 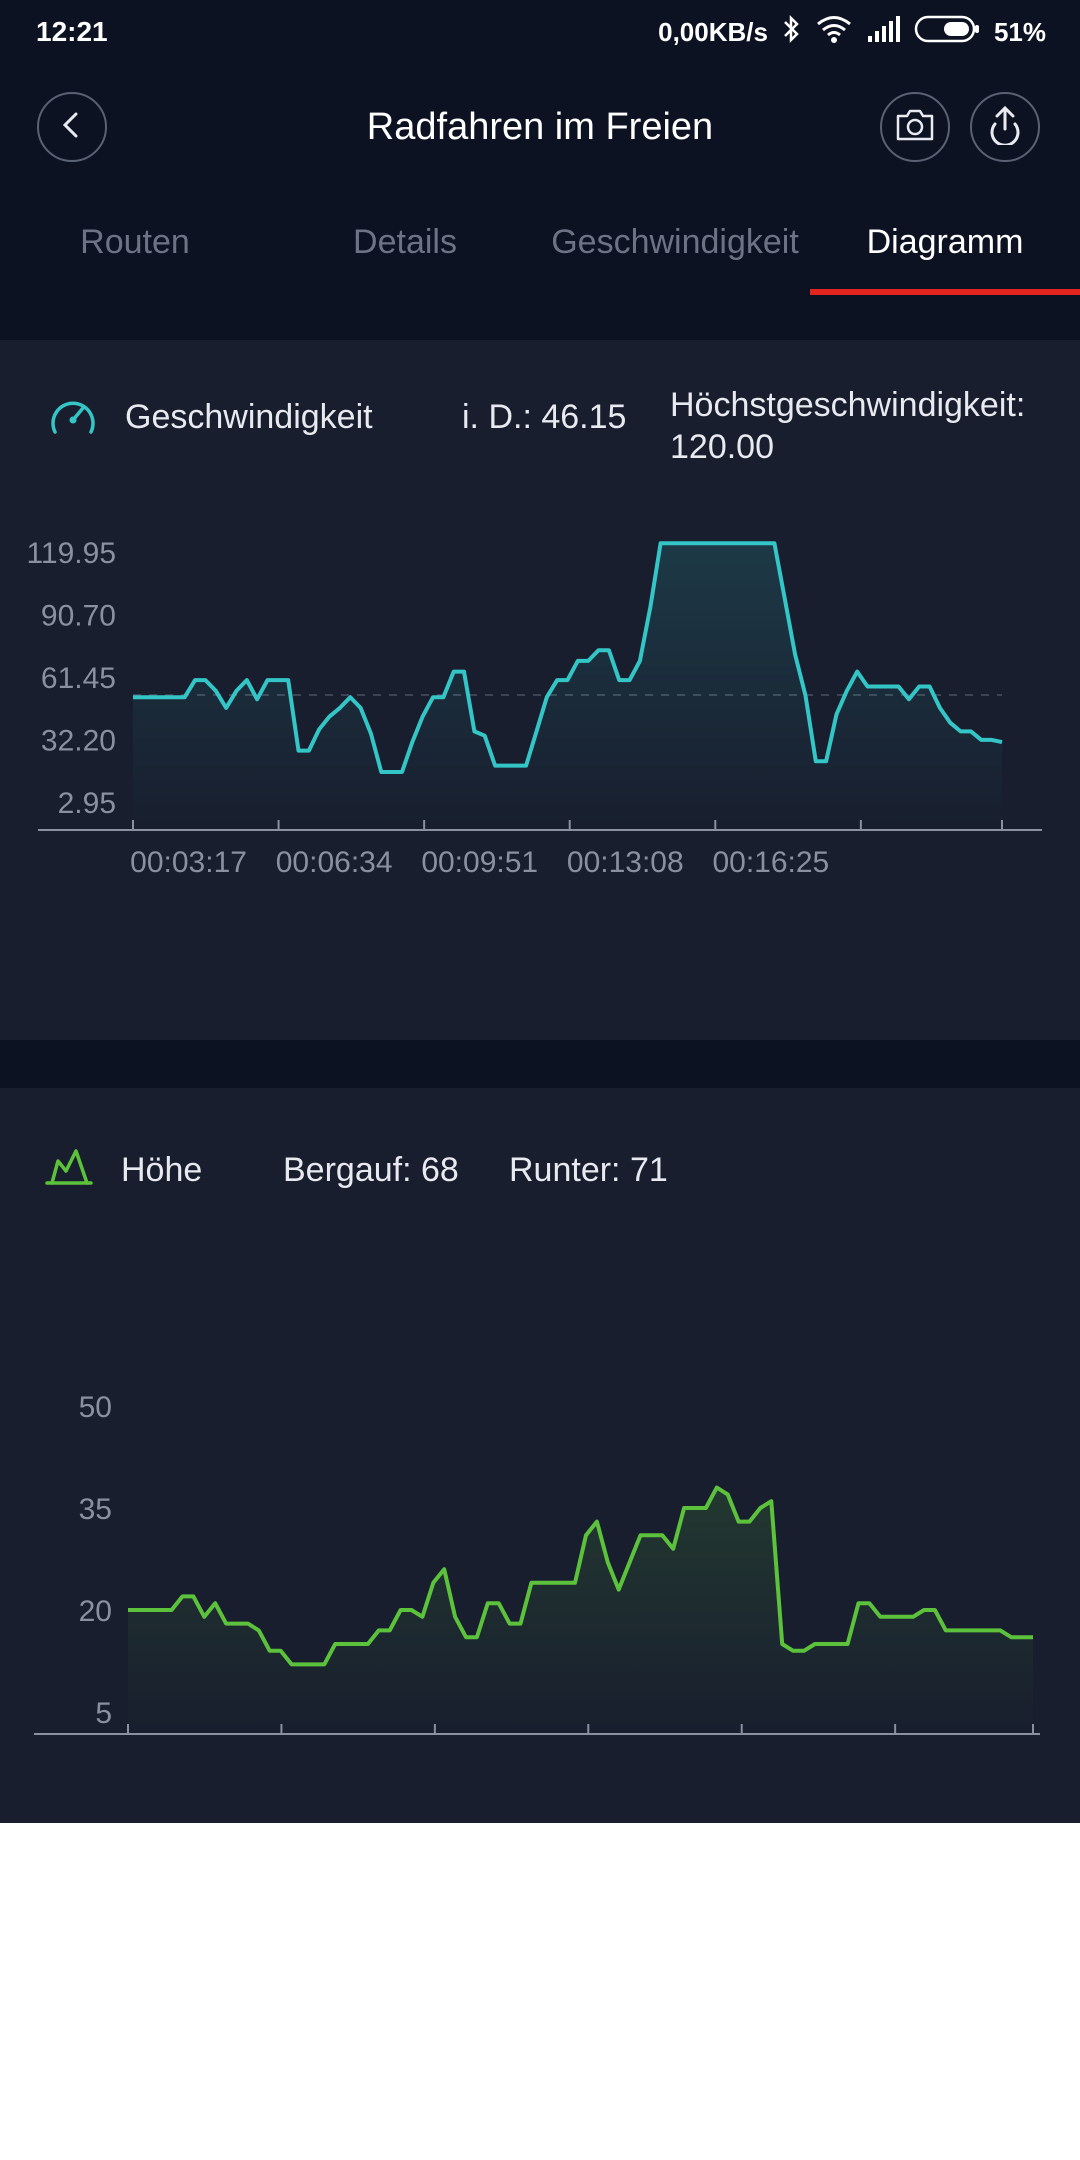 What do you see at coordinates (945, 292) in the screenshot?
I see `active-tab-indicator` at bounding box center [945, 292].